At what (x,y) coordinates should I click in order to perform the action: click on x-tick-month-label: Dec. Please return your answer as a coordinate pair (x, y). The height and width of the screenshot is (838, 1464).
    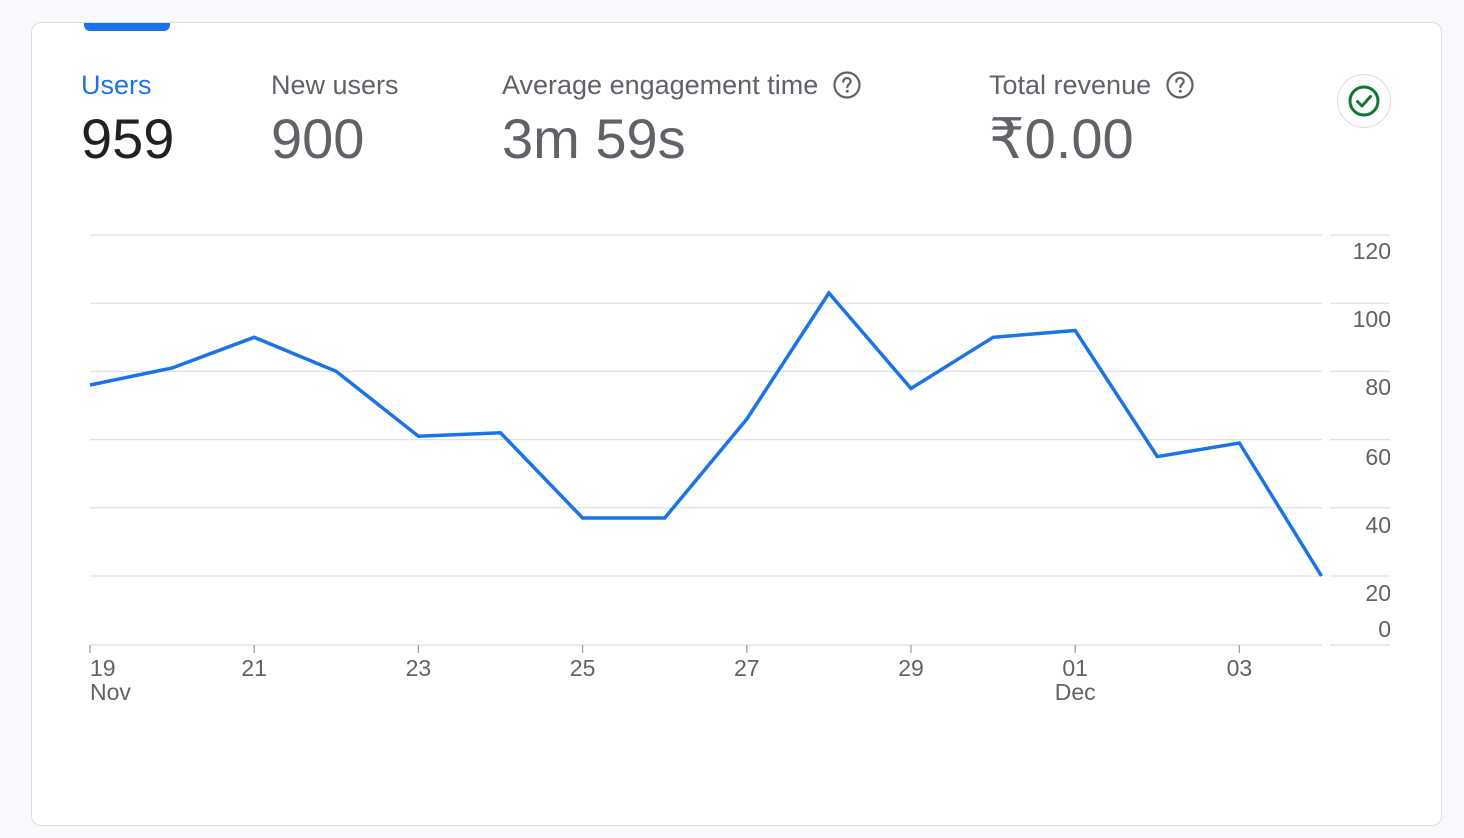
    Looking at the image, I should click on (1075, 692).